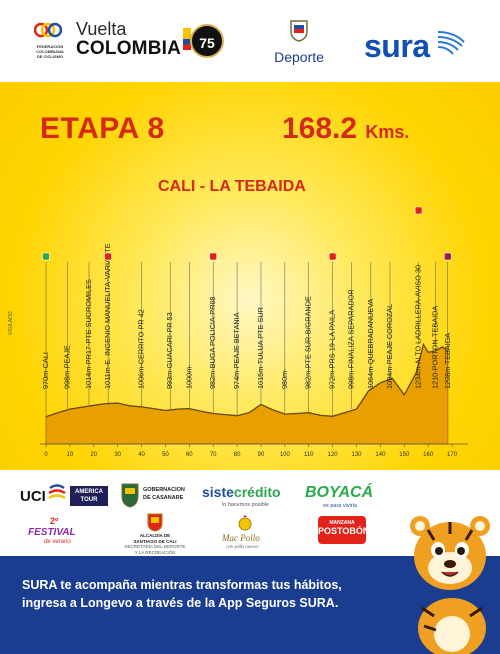  I want to click on waypoint-label: 1015m-TULUA PTE SUR, so click(260, 348).